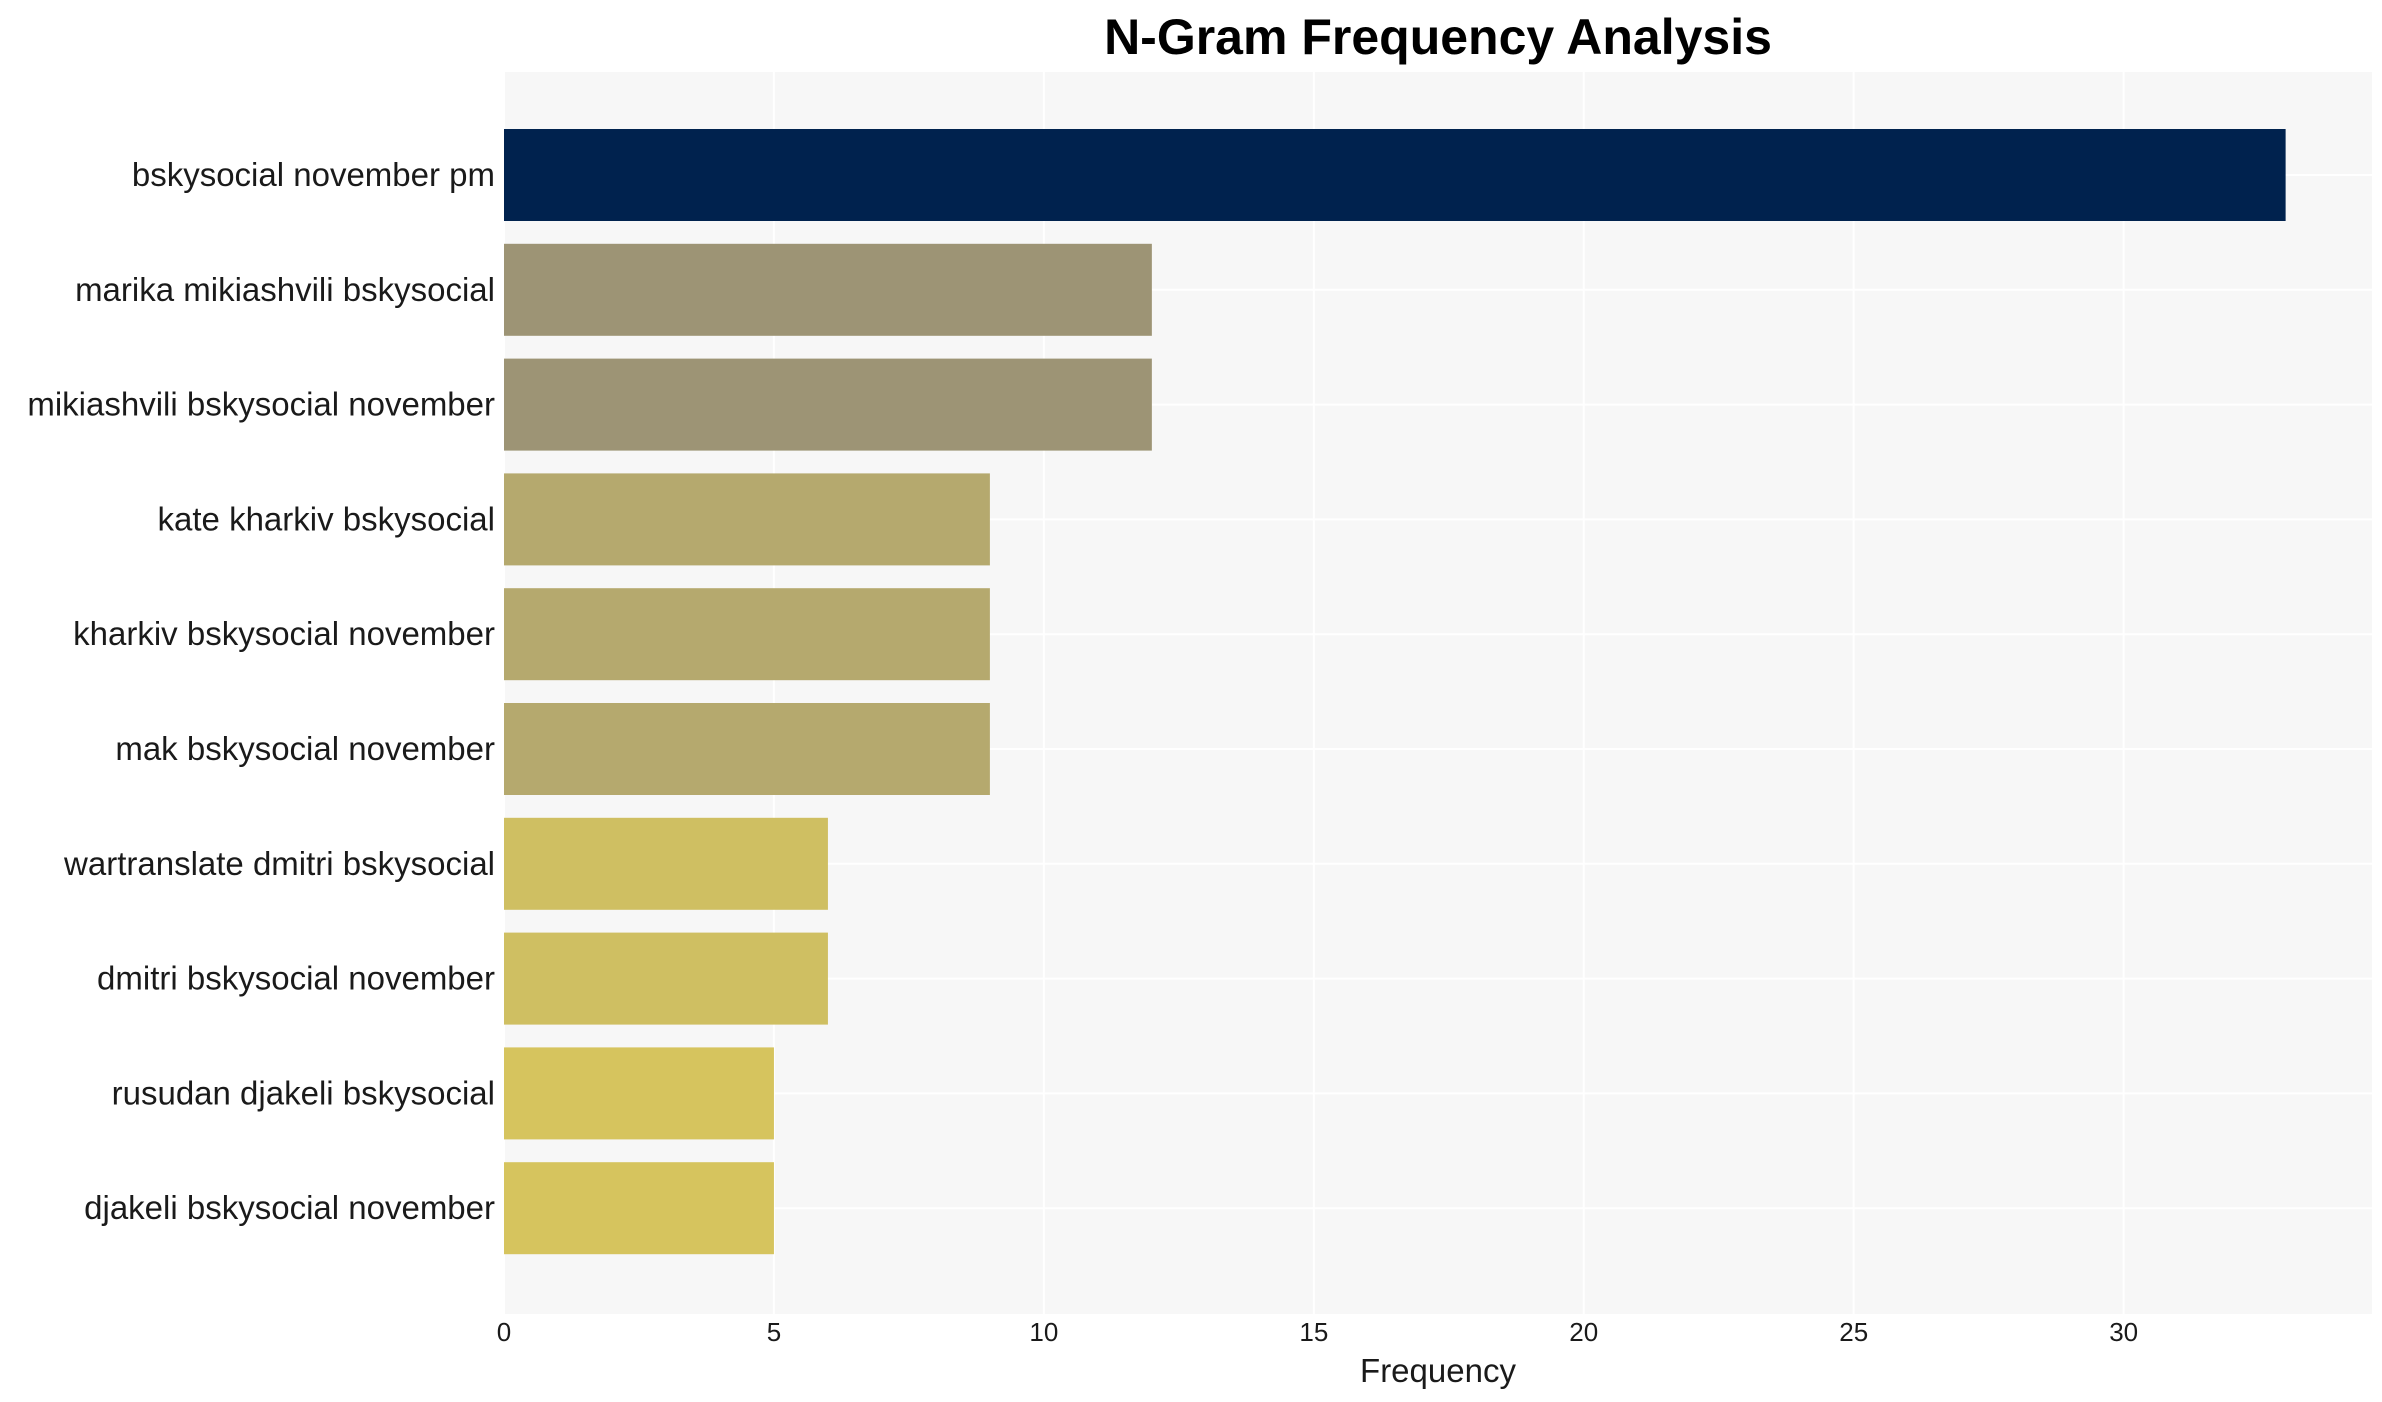 The height and width of the screenshot is (1402, 2382). Describe the element at coordinates (1313, 1332) in the screenshot. I see `x-tick-label: 15` at that location.